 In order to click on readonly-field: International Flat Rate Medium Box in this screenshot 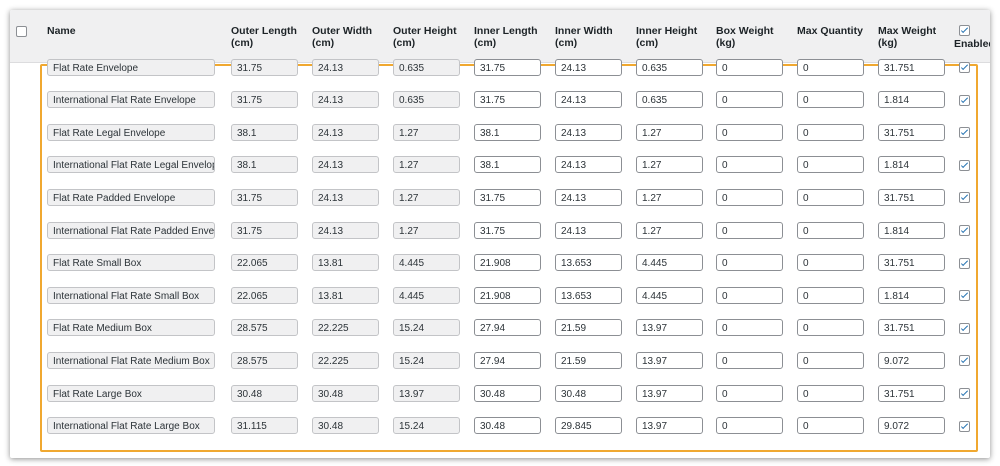, I will do `click(131, 360)`.